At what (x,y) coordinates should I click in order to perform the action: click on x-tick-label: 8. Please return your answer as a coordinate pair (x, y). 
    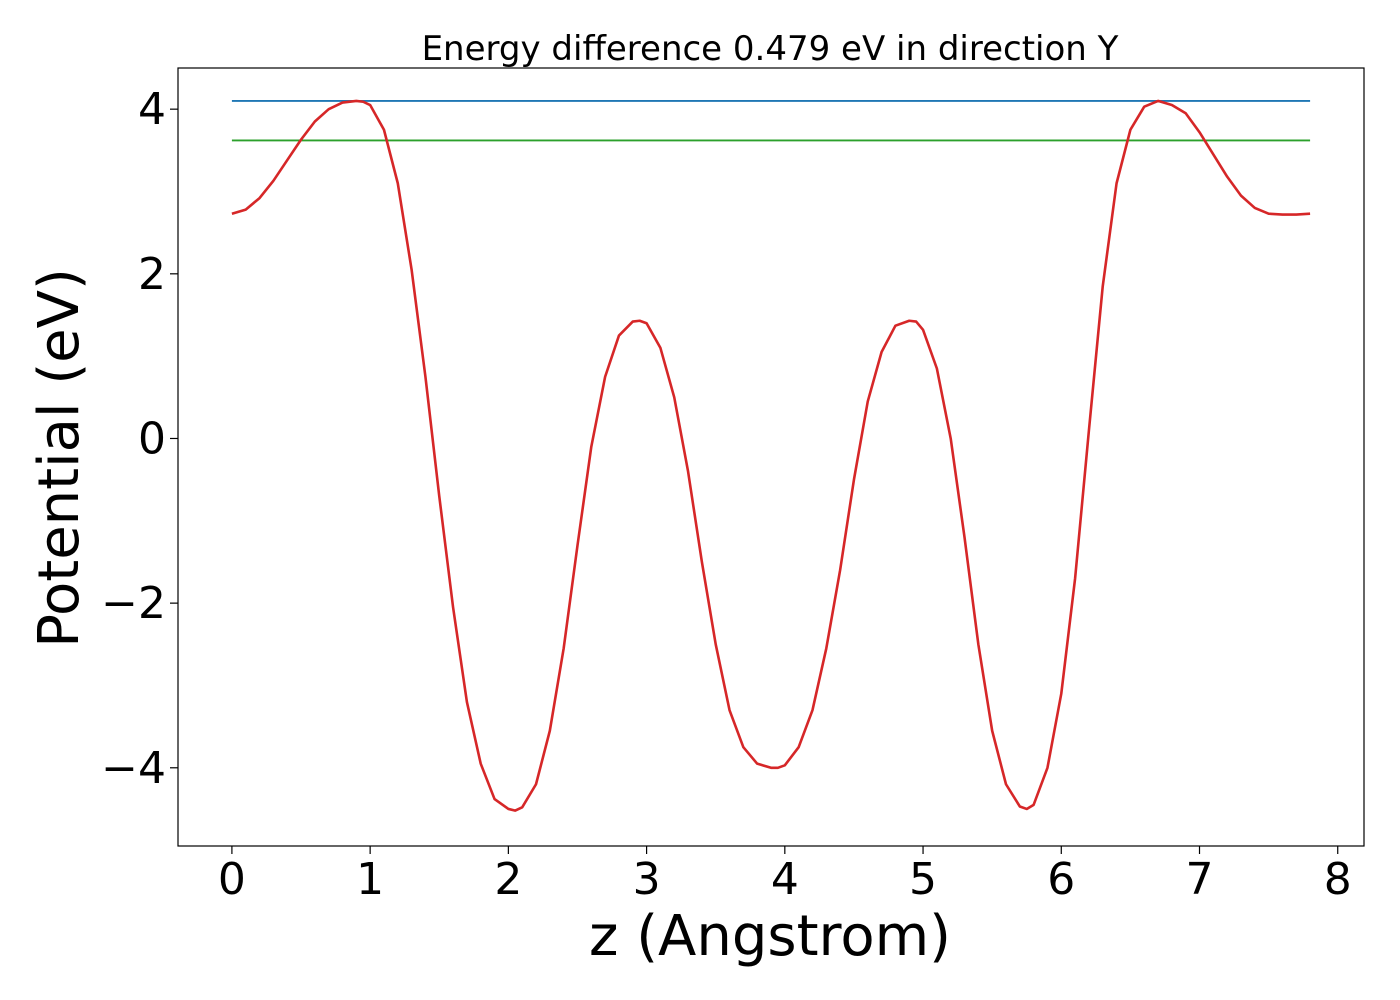
    Looking at the image, I should click on (1338, 879).